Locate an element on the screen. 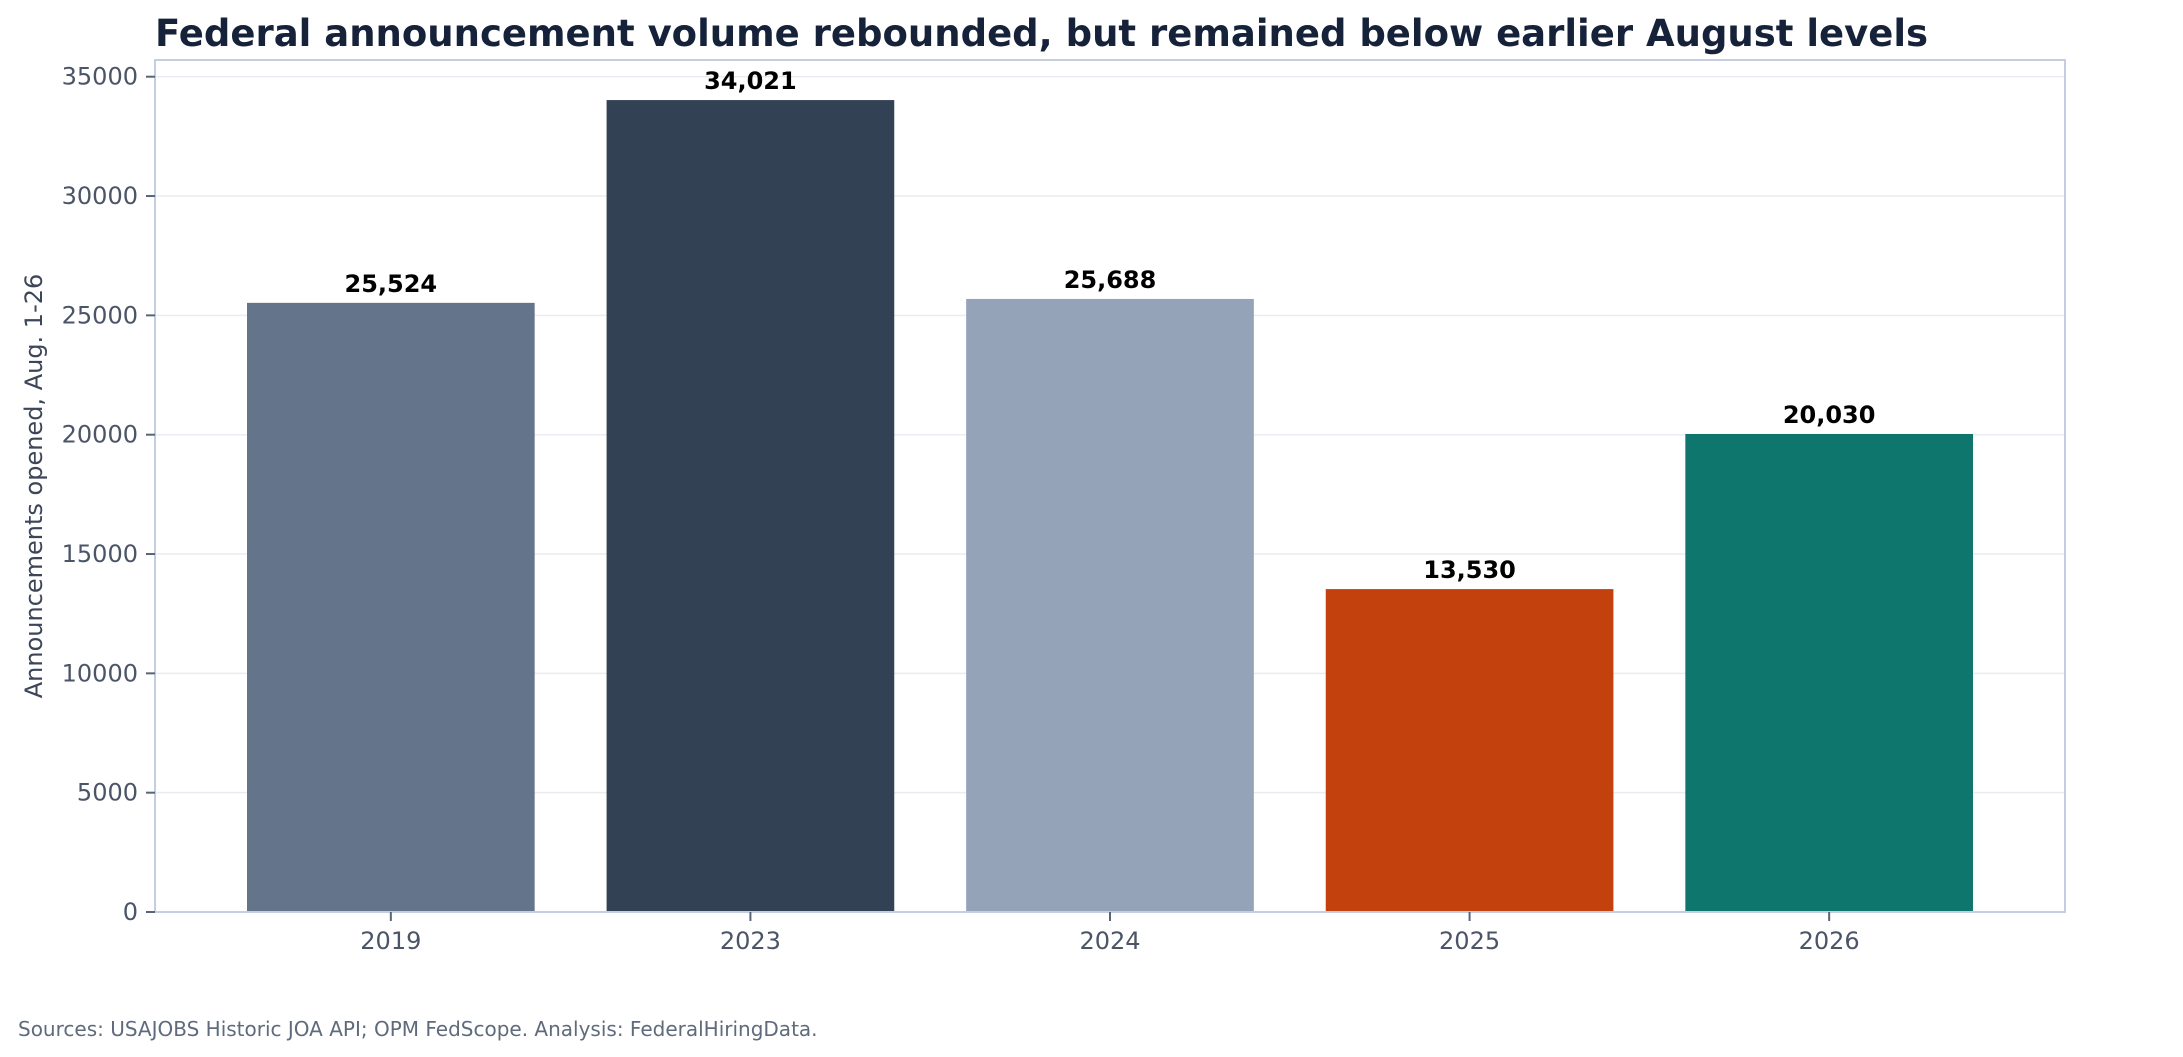 The width and height of the screenshot is (2183, 1057). bar-2023 is located at coordinates (750, 506).